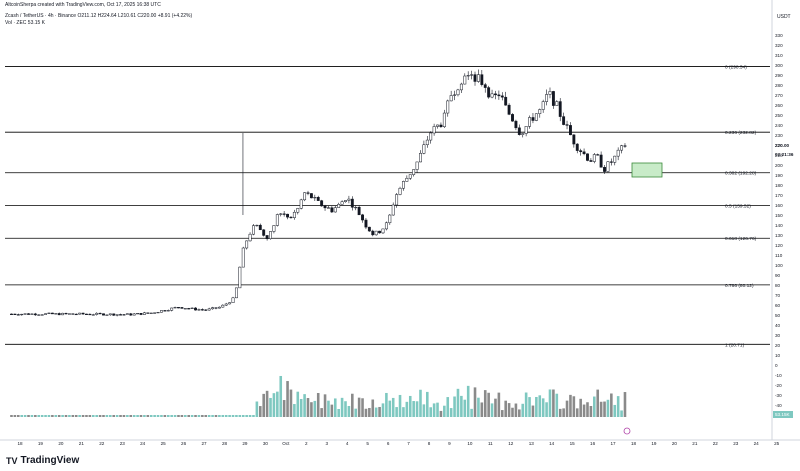 Image resolution: width=800 pixels, height=471 pixels. I want to click on x-tick-label: 22, so click(716, 443).